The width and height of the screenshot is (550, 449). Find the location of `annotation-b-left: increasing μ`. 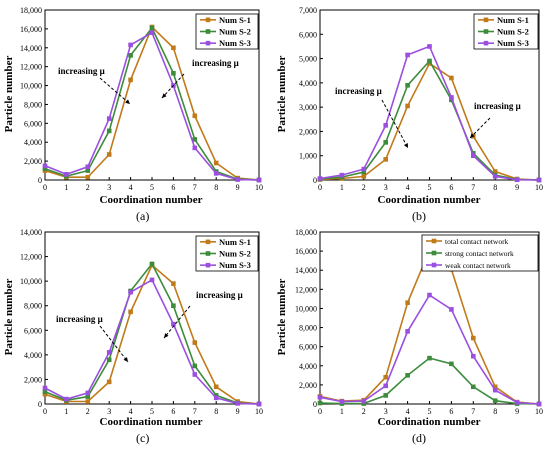

annotation-b-left: increasing μ is located at coordinates (358, 91).